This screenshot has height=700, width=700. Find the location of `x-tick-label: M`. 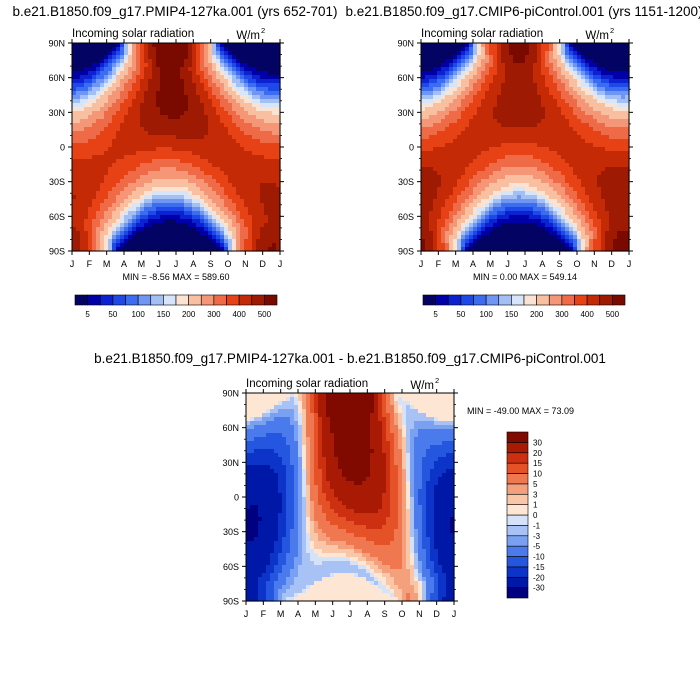

x-tick-label: M is located at coordinates (142, 264).